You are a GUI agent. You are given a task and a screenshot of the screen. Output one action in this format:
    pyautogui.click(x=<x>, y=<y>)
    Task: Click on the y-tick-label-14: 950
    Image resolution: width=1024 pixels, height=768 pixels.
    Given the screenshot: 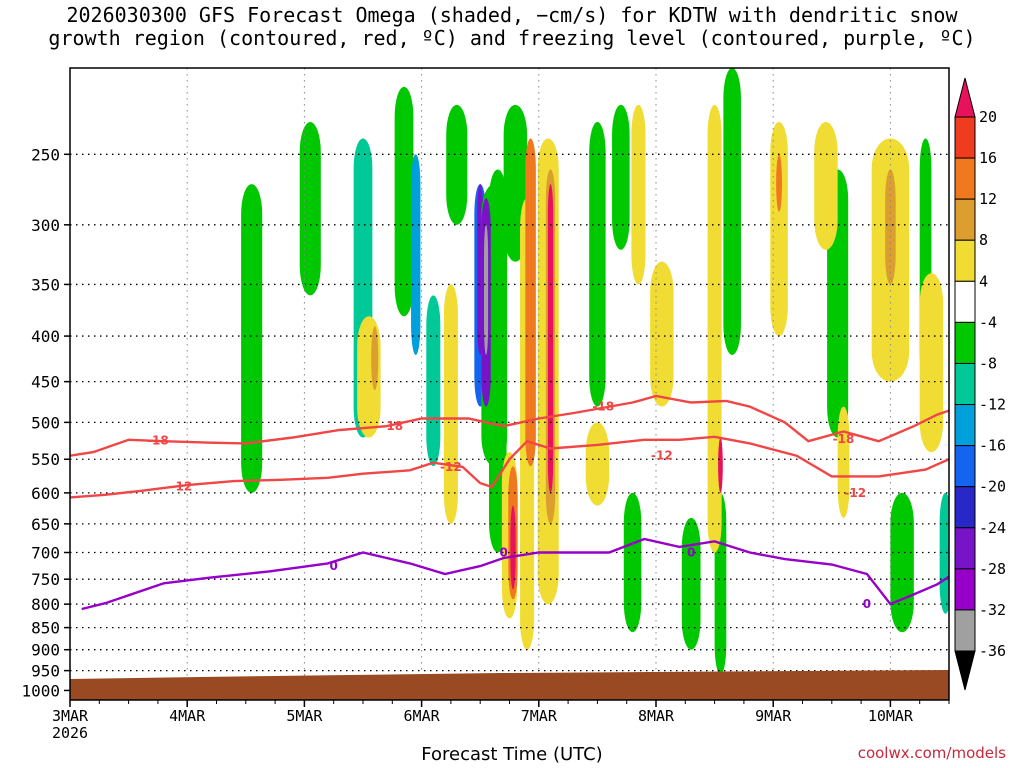 What is the action you would take?
    pyautogui.click(x=45, y=671)
    